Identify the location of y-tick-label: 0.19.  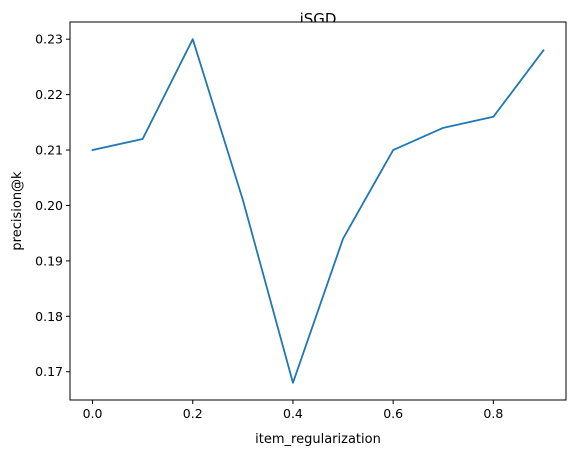
(49, 260).